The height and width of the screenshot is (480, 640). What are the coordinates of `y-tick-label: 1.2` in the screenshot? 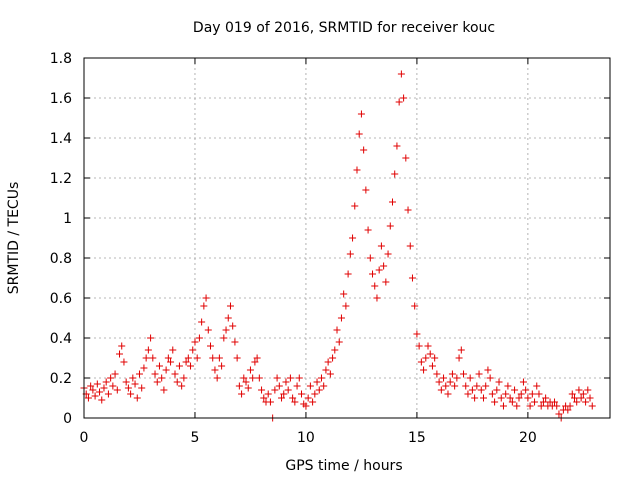 It's located at (61, 179).